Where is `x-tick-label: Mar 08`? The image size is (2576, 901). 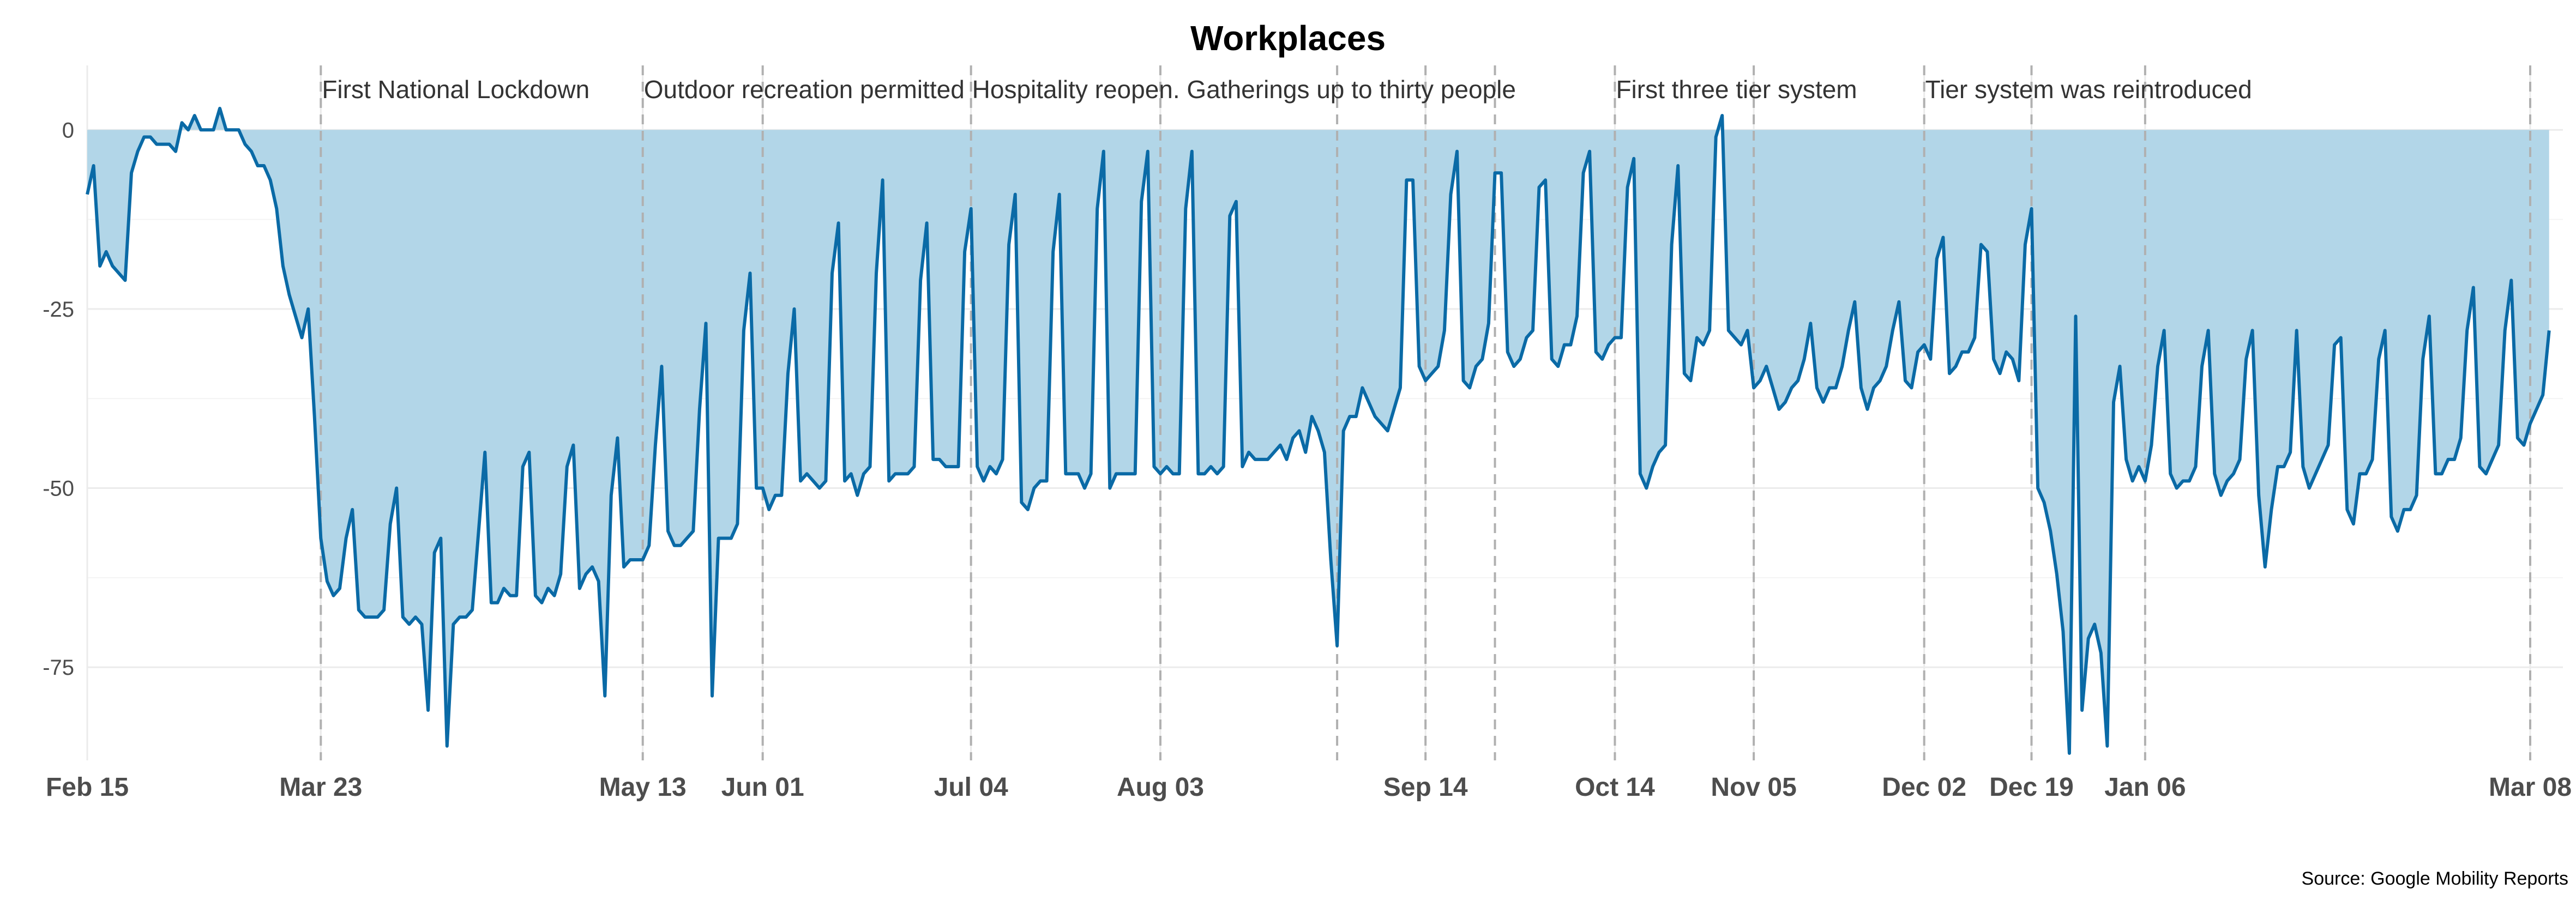
x-tick-label: Mar 08 is located at coordinates (2530, 787).